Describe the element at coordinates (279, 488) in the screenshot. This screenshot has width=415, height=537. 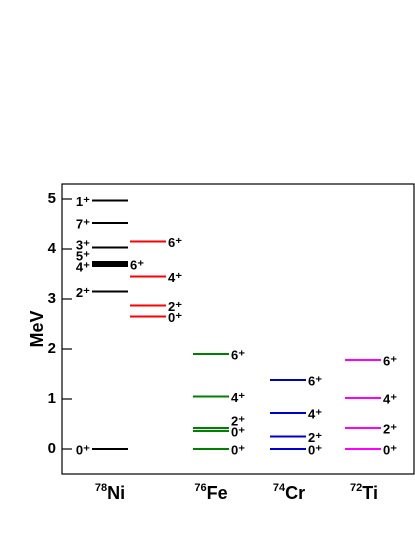
I see `mass-number: 74` at that location.